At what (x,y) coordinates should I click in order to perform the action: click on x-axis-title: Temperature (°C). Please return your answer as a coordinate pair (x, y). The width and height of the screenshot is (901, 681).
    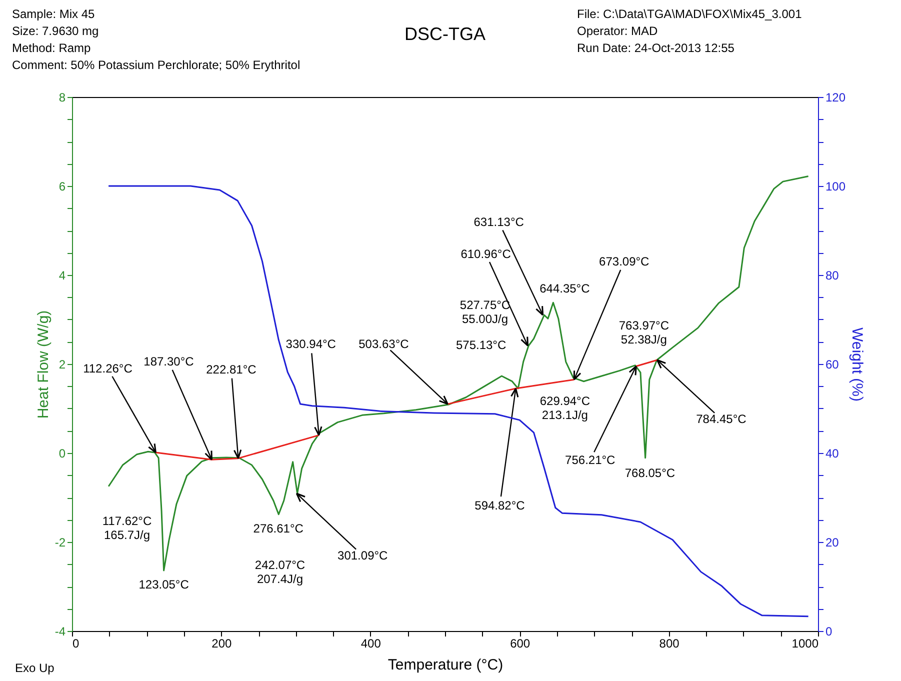
    Looking at the image, I should click on (446, 665).